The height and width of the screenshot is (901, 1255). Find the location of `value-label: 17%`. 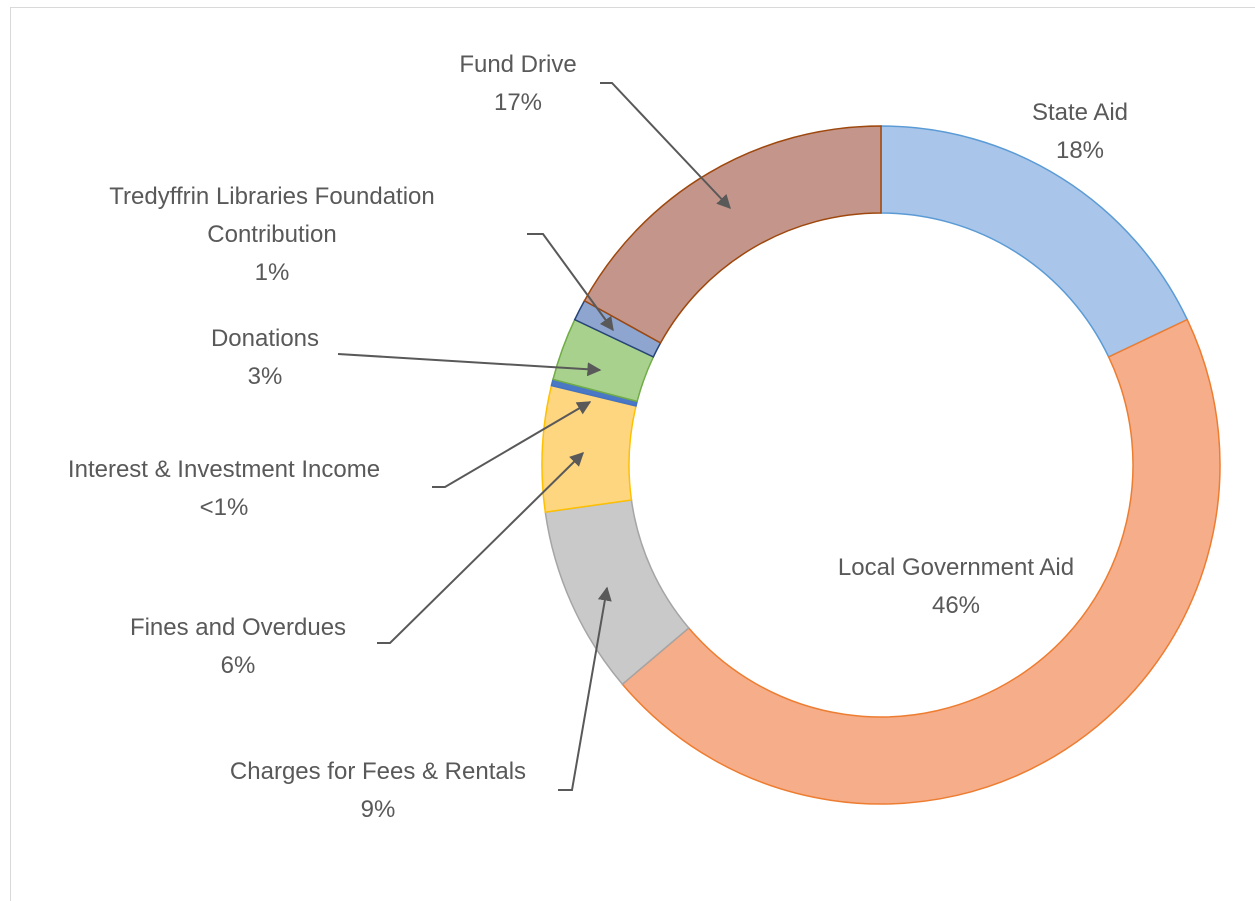

value-label: 17% is located at coordinates (518, 102).